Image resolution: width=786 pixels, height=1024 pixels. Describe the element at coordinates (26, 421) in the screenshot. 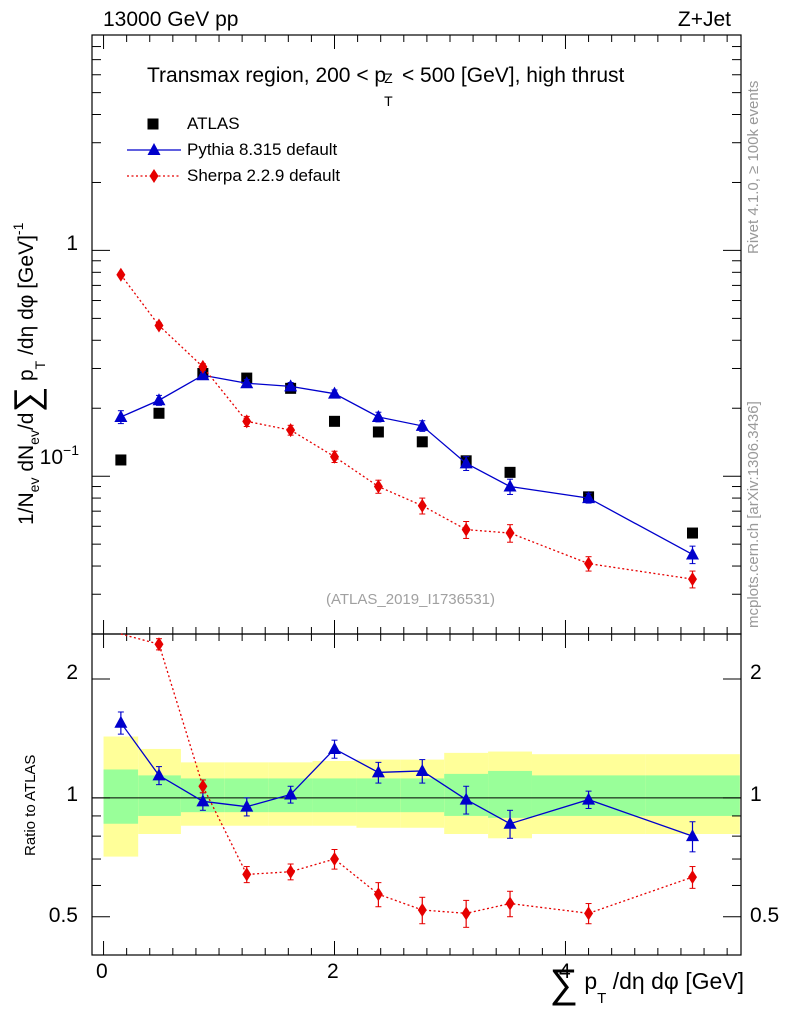

I see `y-axis-label-c: /d` at that location.